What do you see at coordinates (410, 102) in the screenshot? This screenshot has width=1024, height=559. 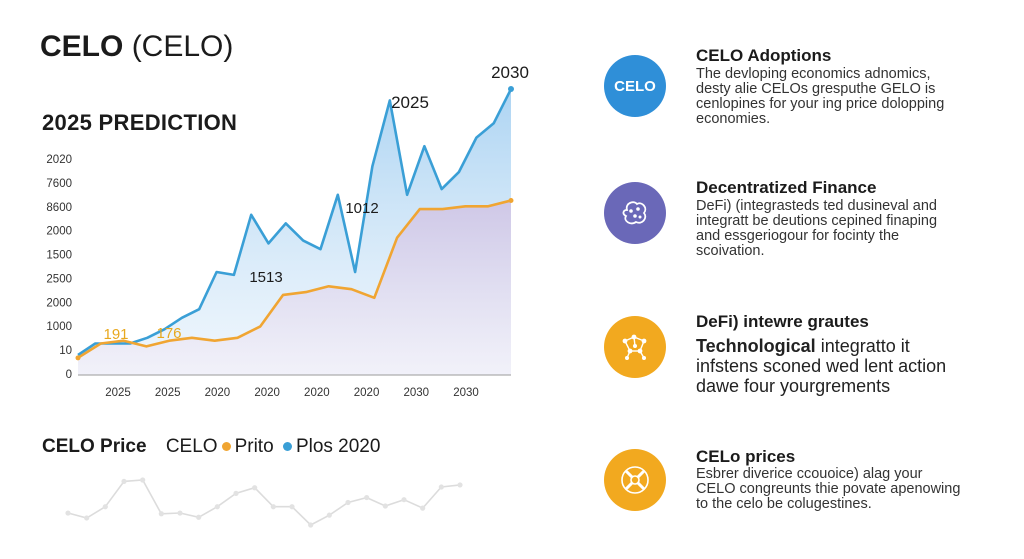 I see `chart-annotation: 2025` at bounding box center [410, 102].